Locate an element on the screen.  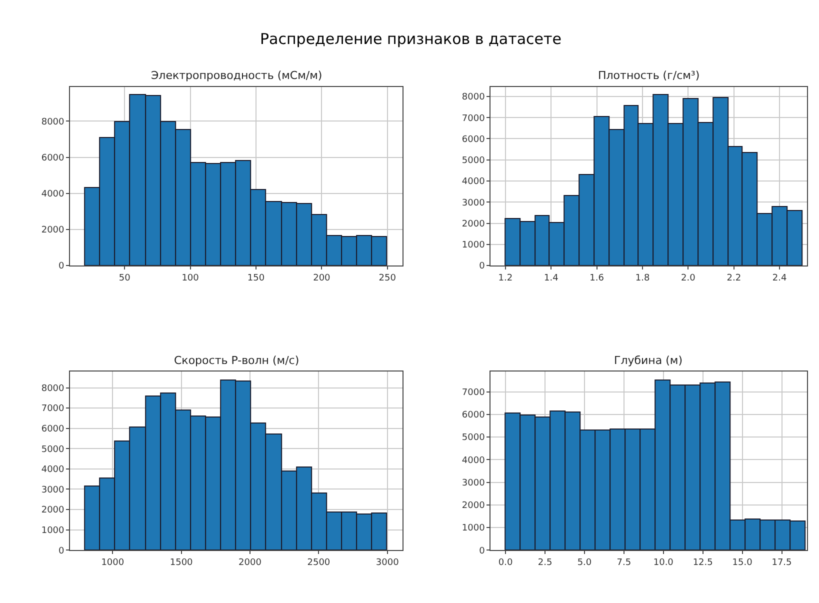
x-tick-label: 2.0 is located at coordinates (688, 278).